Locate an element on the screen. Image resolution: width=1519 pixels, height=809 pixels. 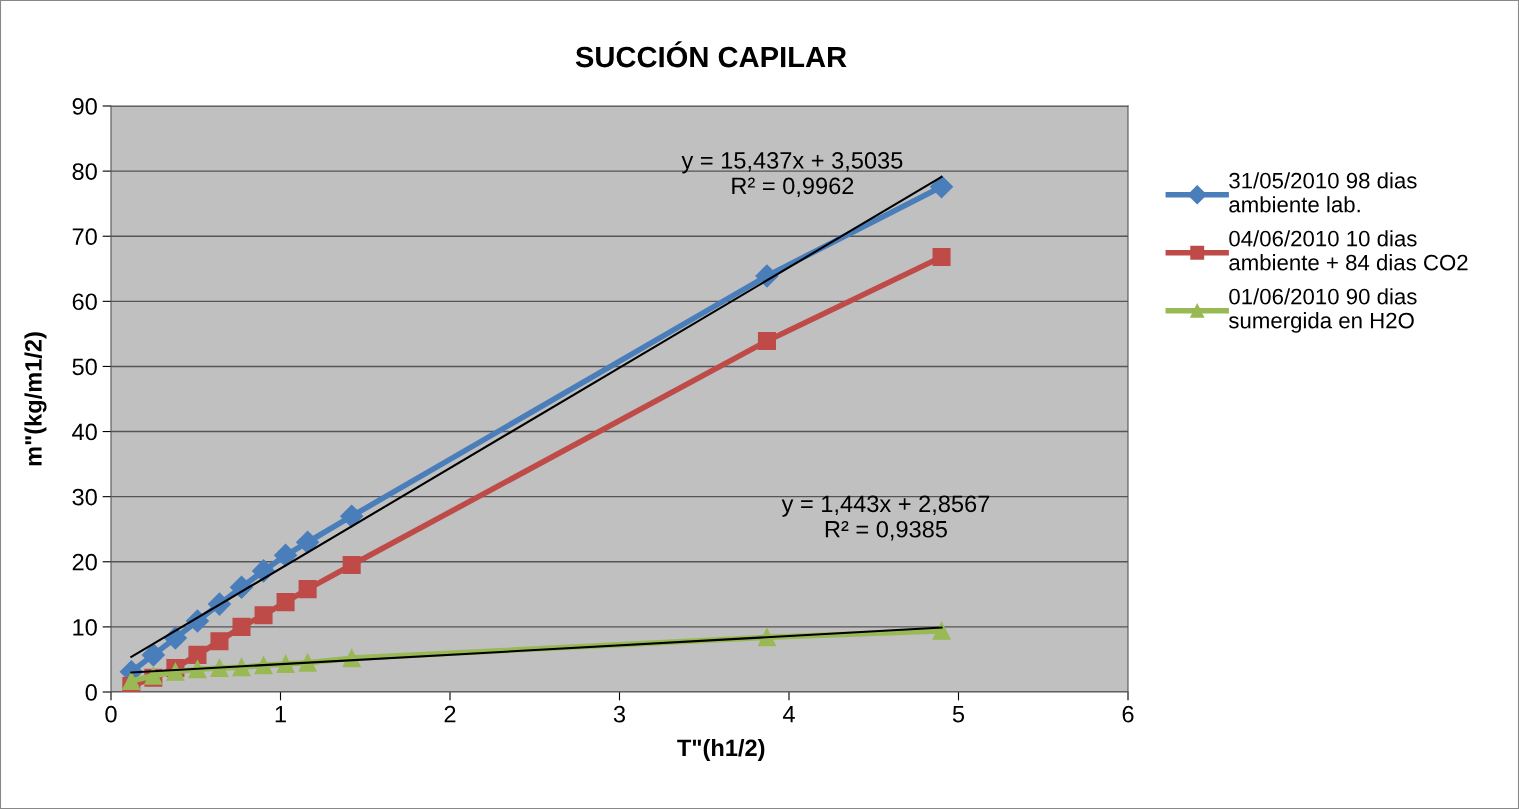
legend-label: 01/06/2010 90 dias sumergida en H2O is located at coordinates (1322, 310).